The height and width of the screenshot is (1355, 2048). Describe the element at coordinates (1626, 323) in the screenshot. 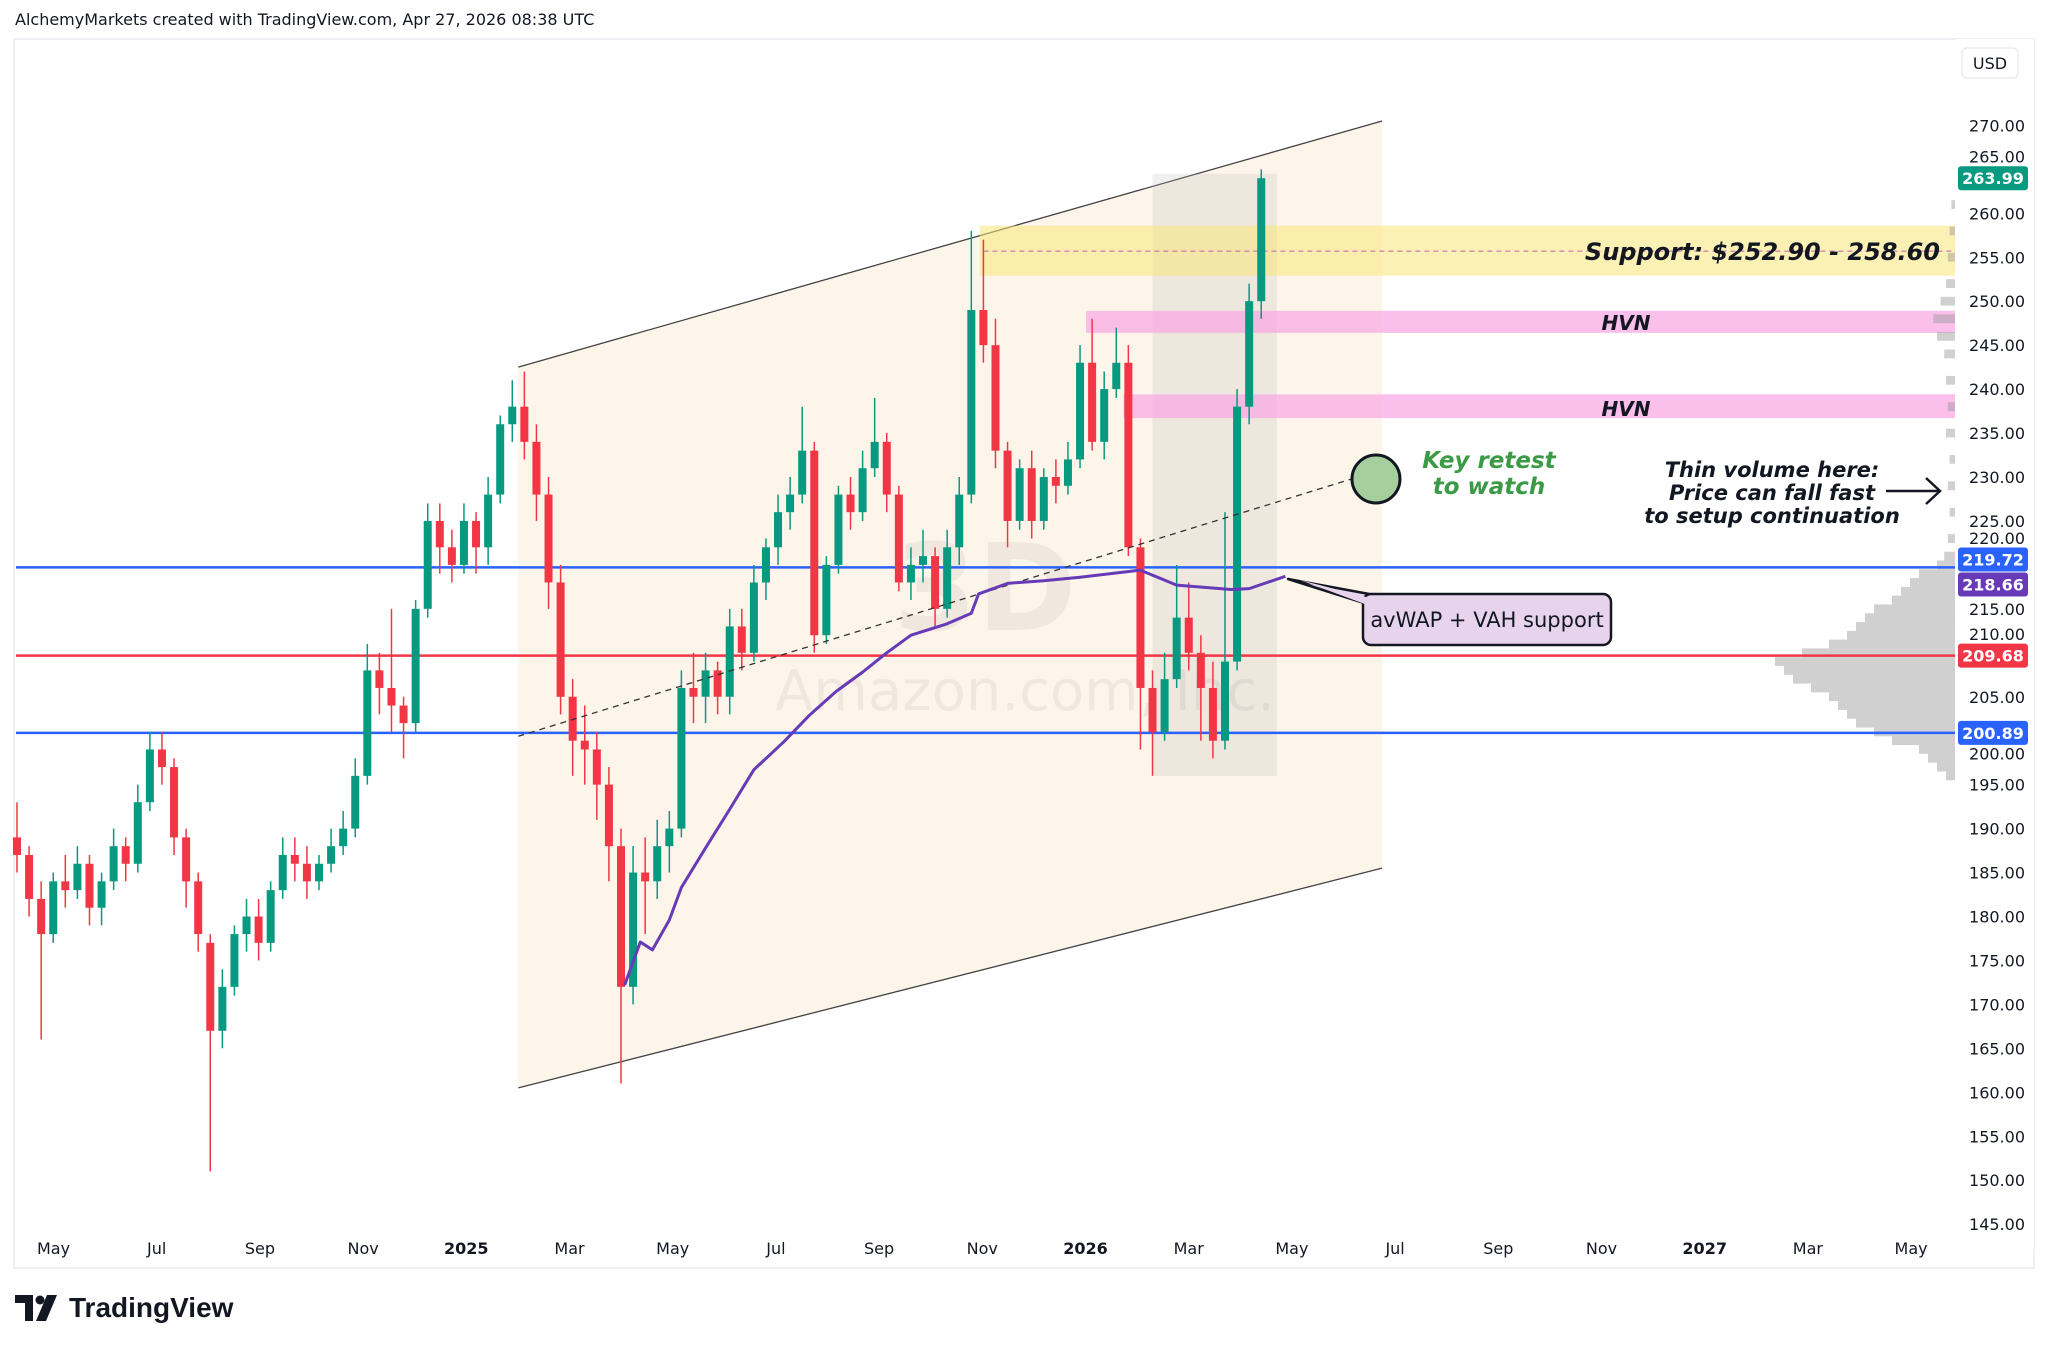

I see `hvn-label-1: HVN` at that location.